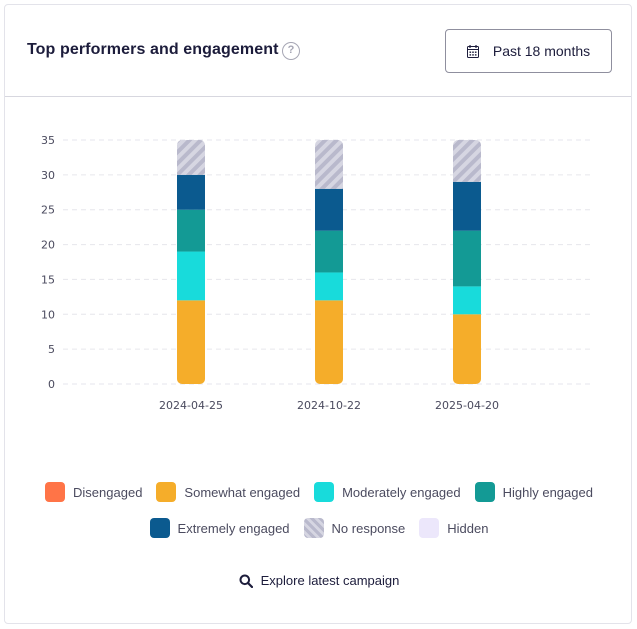  I want to click on legend-item: No response, so click(354, 528).